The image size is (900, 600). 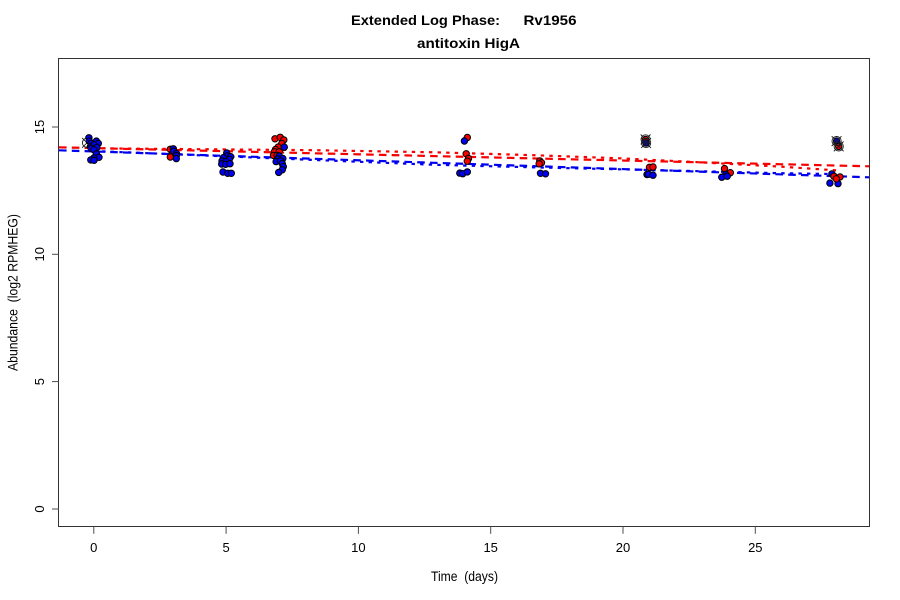 What do you see at coordinates (13, 292) in the screenshot?
I see `svg-text: Abundance (log2 RPMHEG)` at bounding box center [13, 292].